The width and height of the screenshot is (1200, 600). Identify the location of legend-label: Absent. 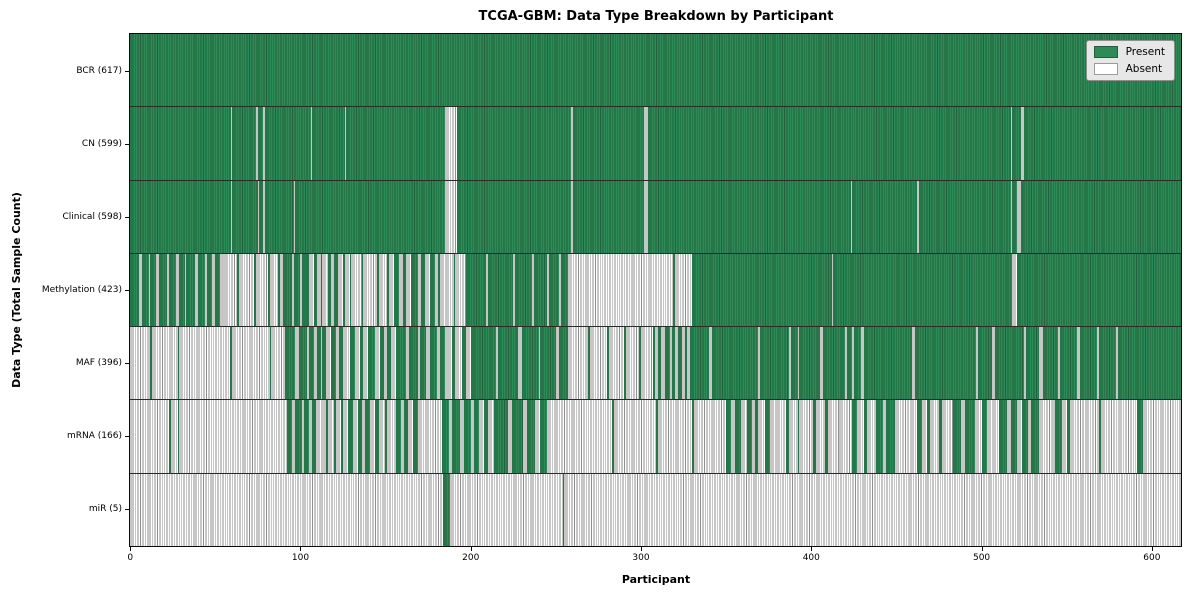
(1144, 69).